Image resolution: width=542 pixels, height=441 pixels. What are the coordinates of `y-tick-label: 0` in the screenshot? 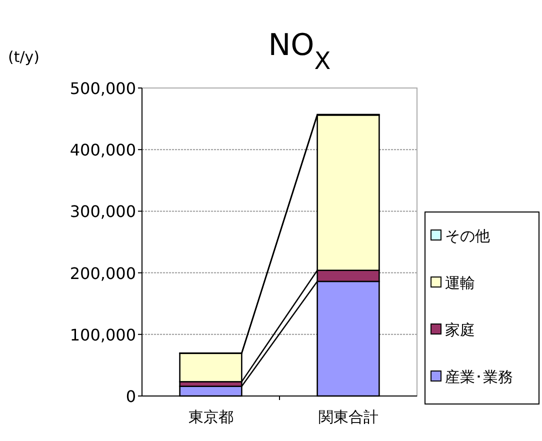 It's located at (131, 396).